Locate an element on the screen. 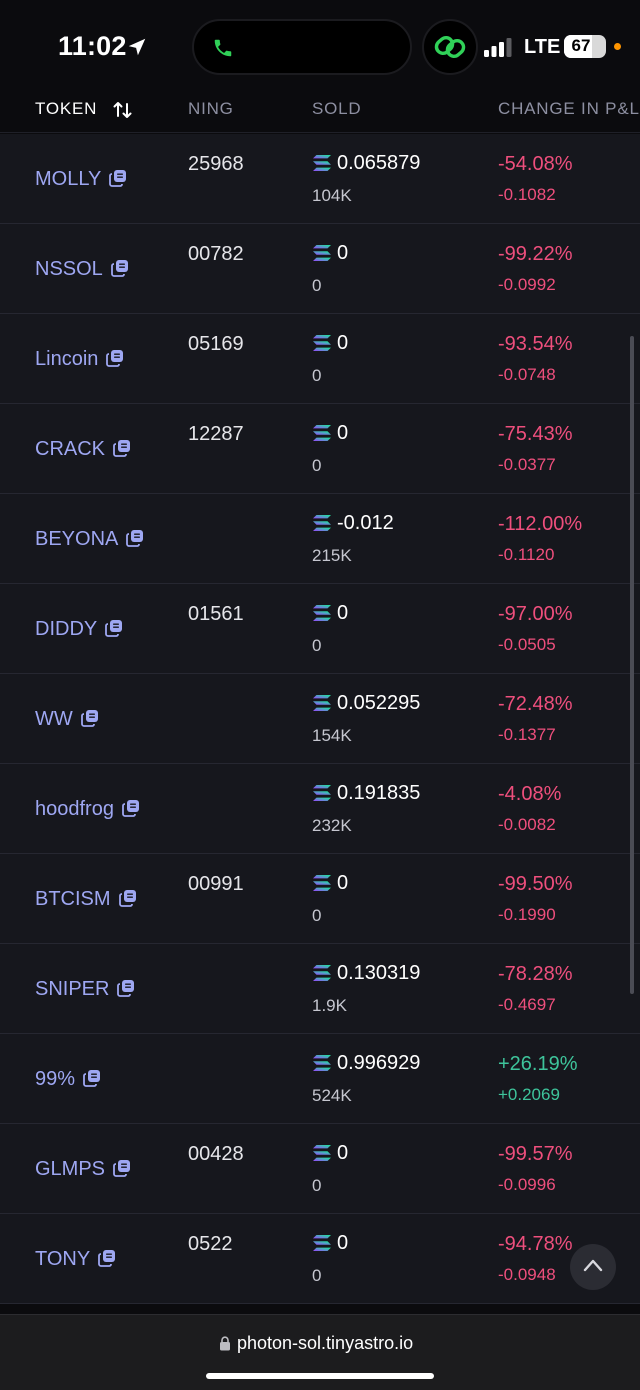 Image resolution: width=640 pixels, height=1390 pixels. sold-token-amount: 104K is located at coordinates (332, 195).